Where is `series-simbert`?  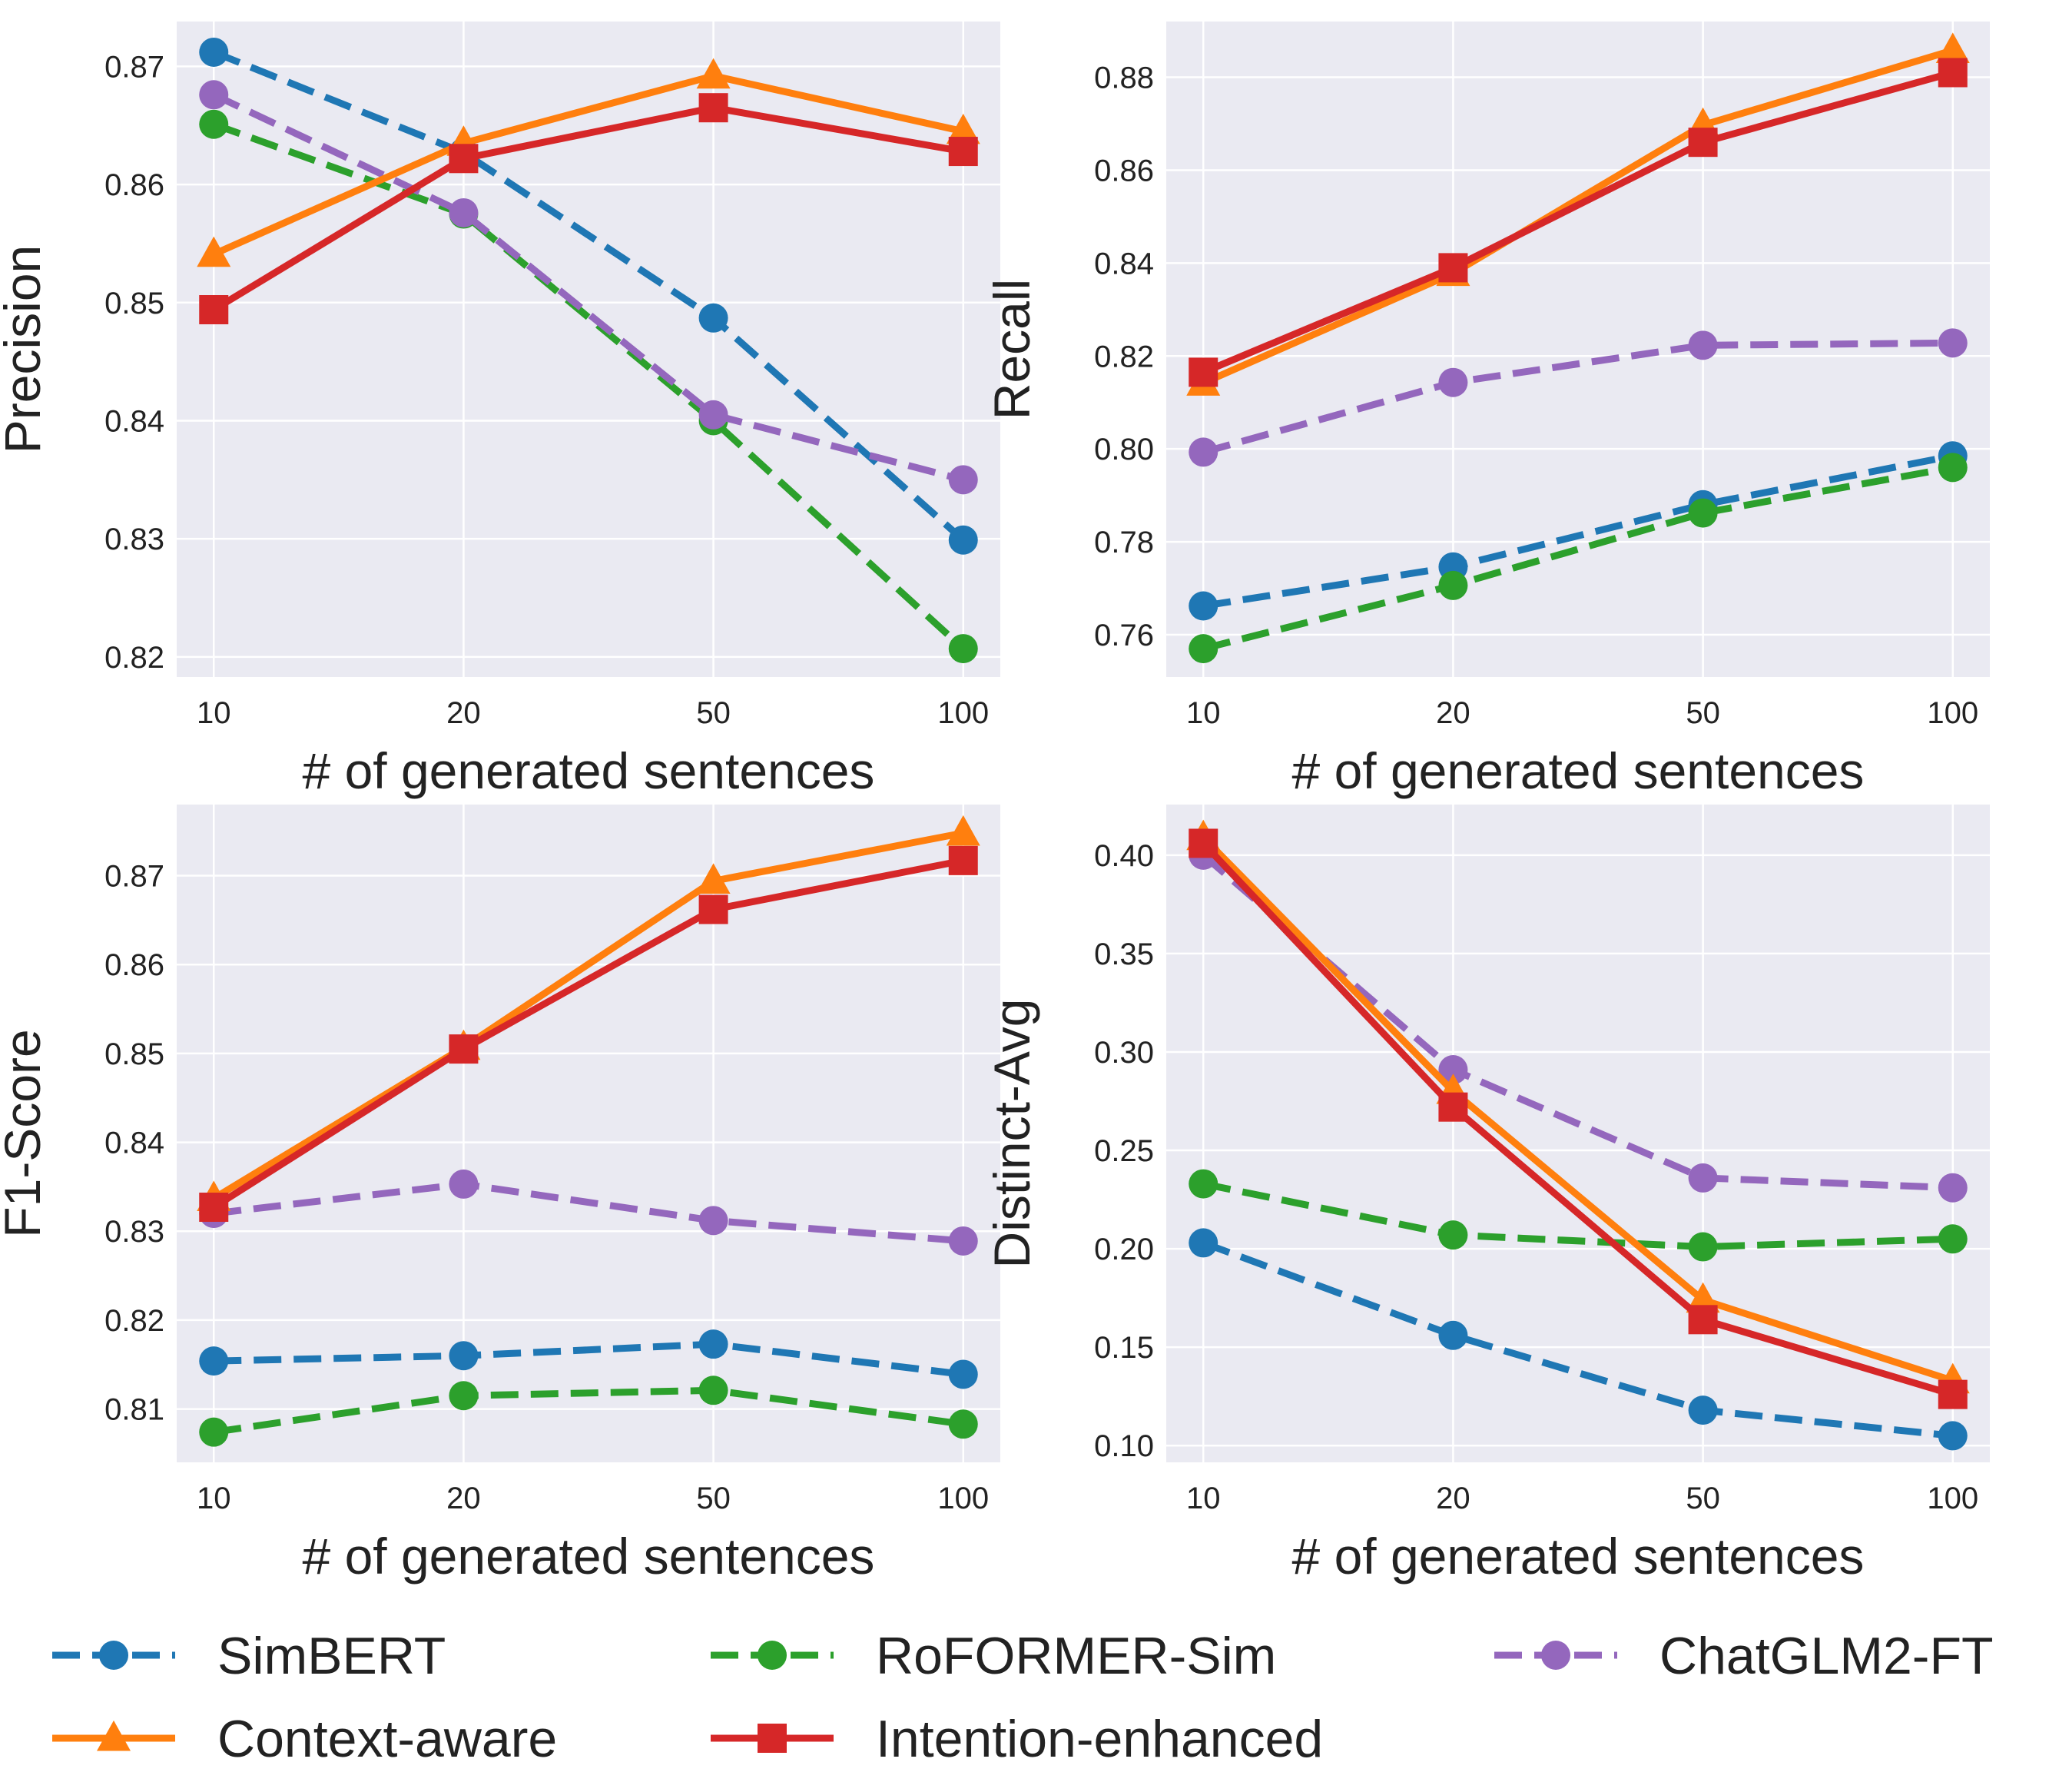 series-simbert is located at coordinates (1578, 1339).